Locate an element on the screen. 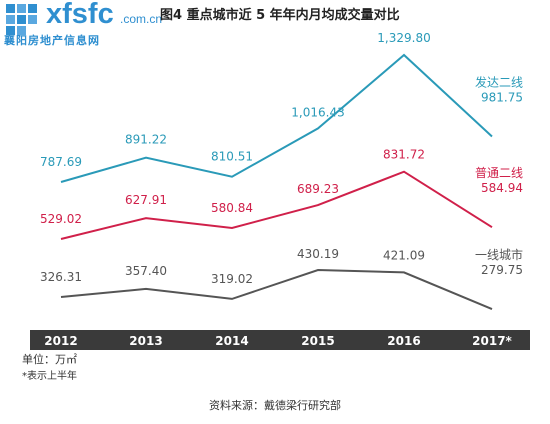 The width and height of the screenshot is (550, 424). x-tick-label: 2013 is located at coordinates (145, 341).